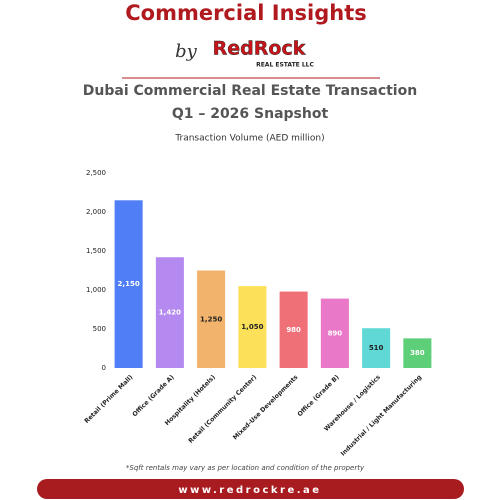 The image size is (500, 500). I want to click on y-tick-label: 2,000, so click(96, 212).